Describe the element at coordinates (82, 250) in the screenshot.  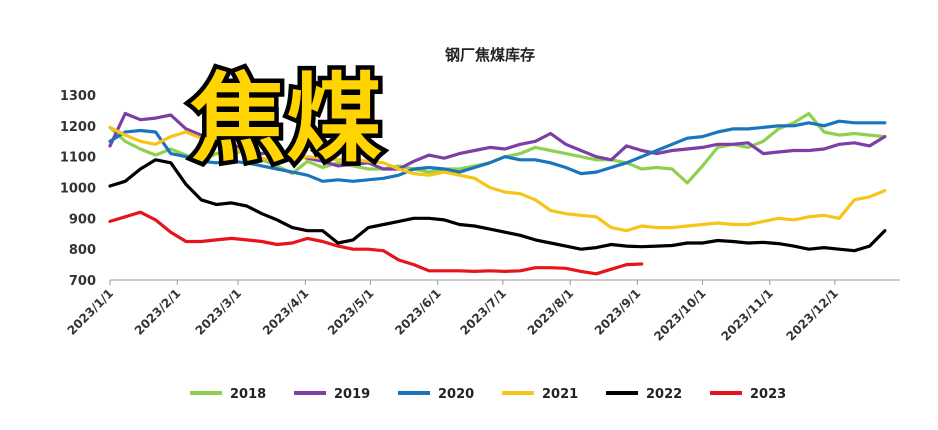
I see `y-tick-label: 800` at that location.